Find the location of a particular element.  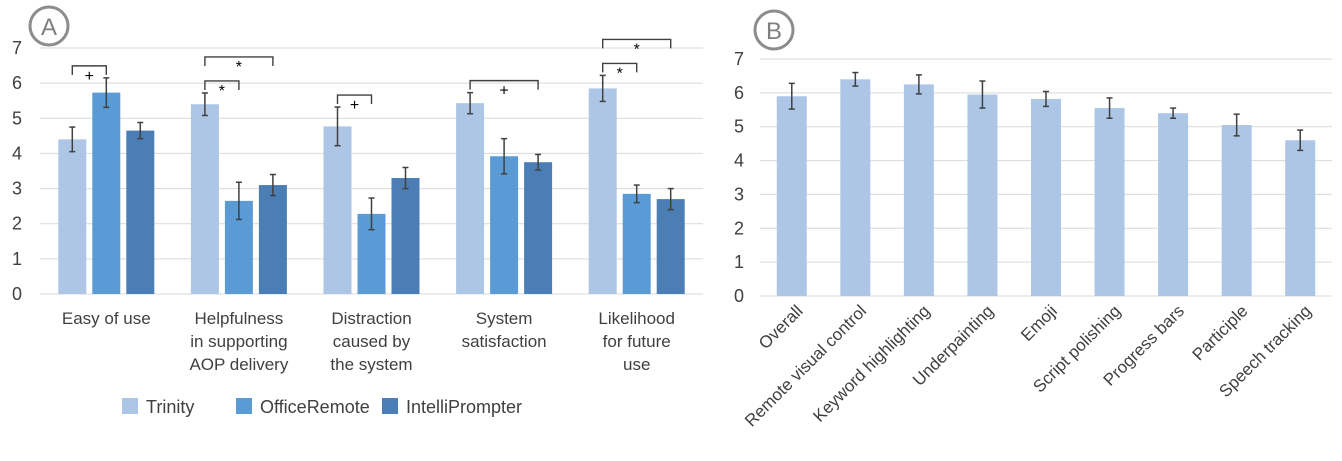

panel-a-y-tick-label: 1 is located at coordinates (17, 259).